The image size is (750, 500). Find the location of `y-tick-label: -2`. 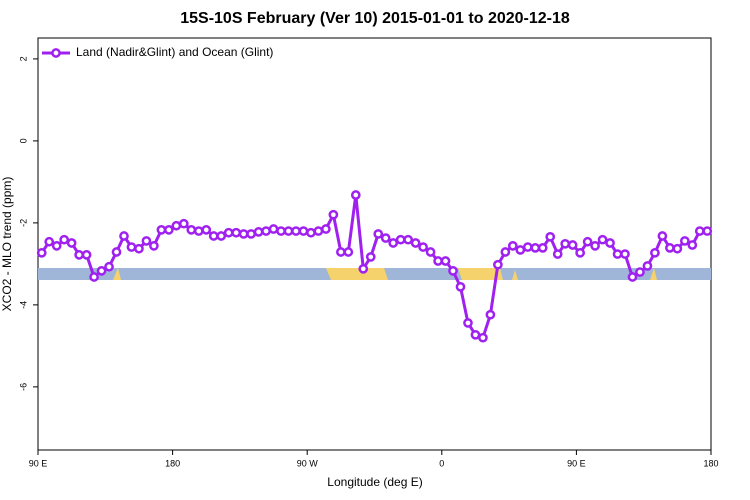

y-tick-label: -2 is located at coordinates (23, 223).